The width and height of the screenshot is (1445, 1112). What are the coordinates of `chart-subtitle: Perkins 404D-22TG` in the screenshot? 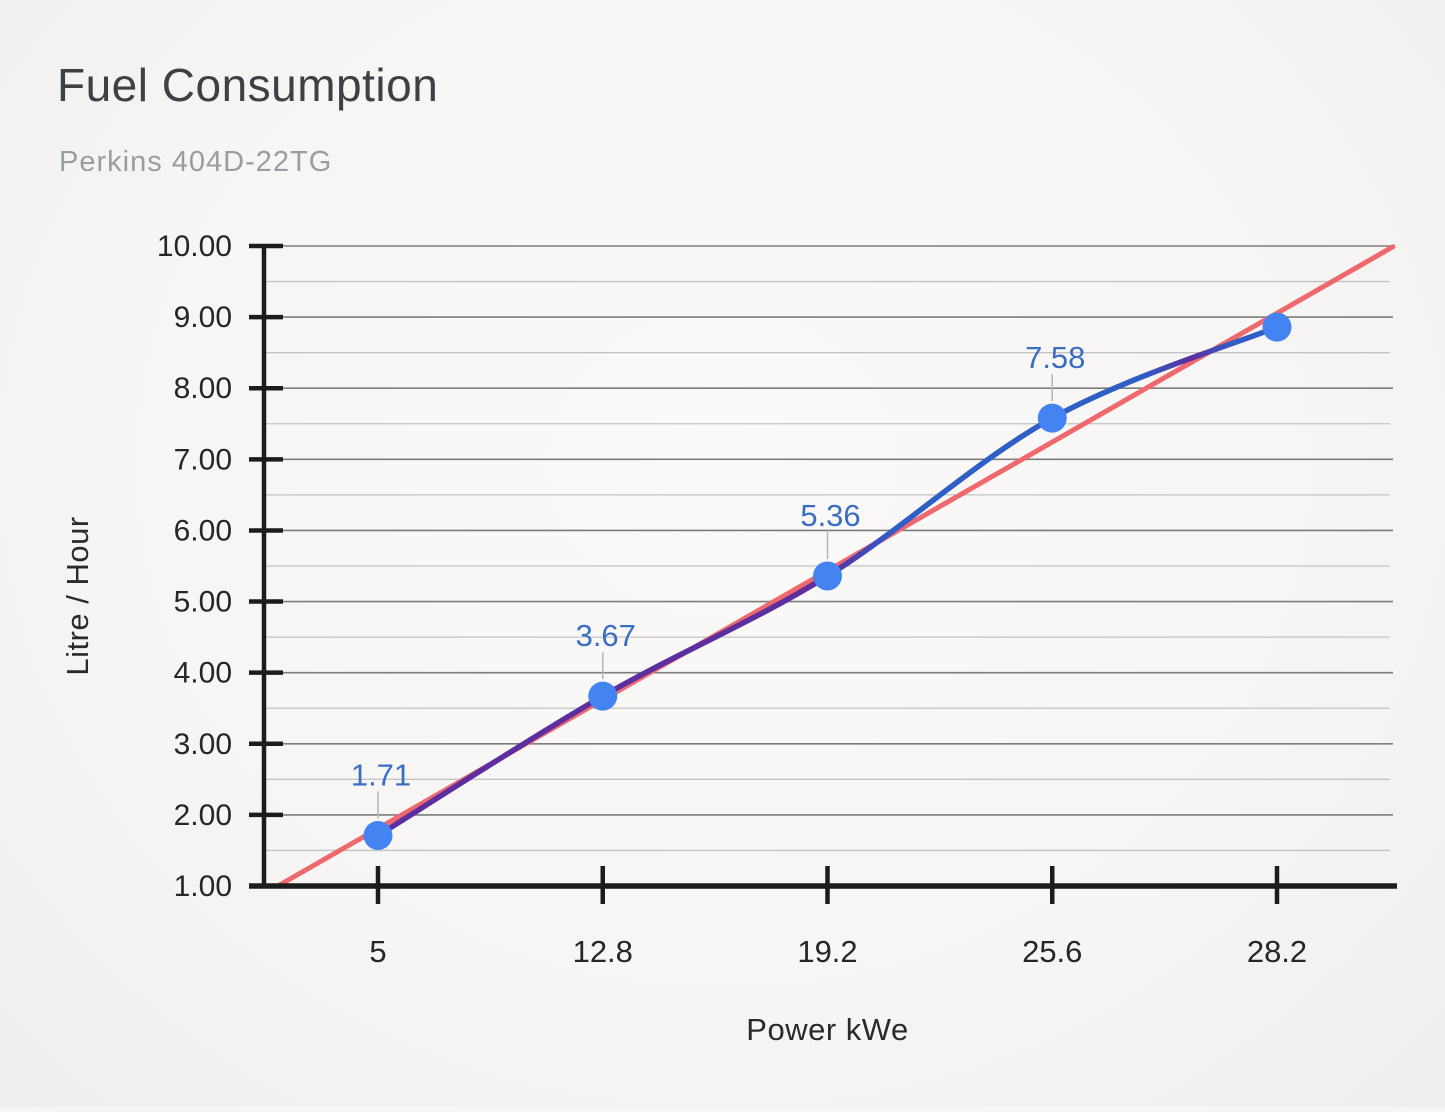 It's located at (196, 162).